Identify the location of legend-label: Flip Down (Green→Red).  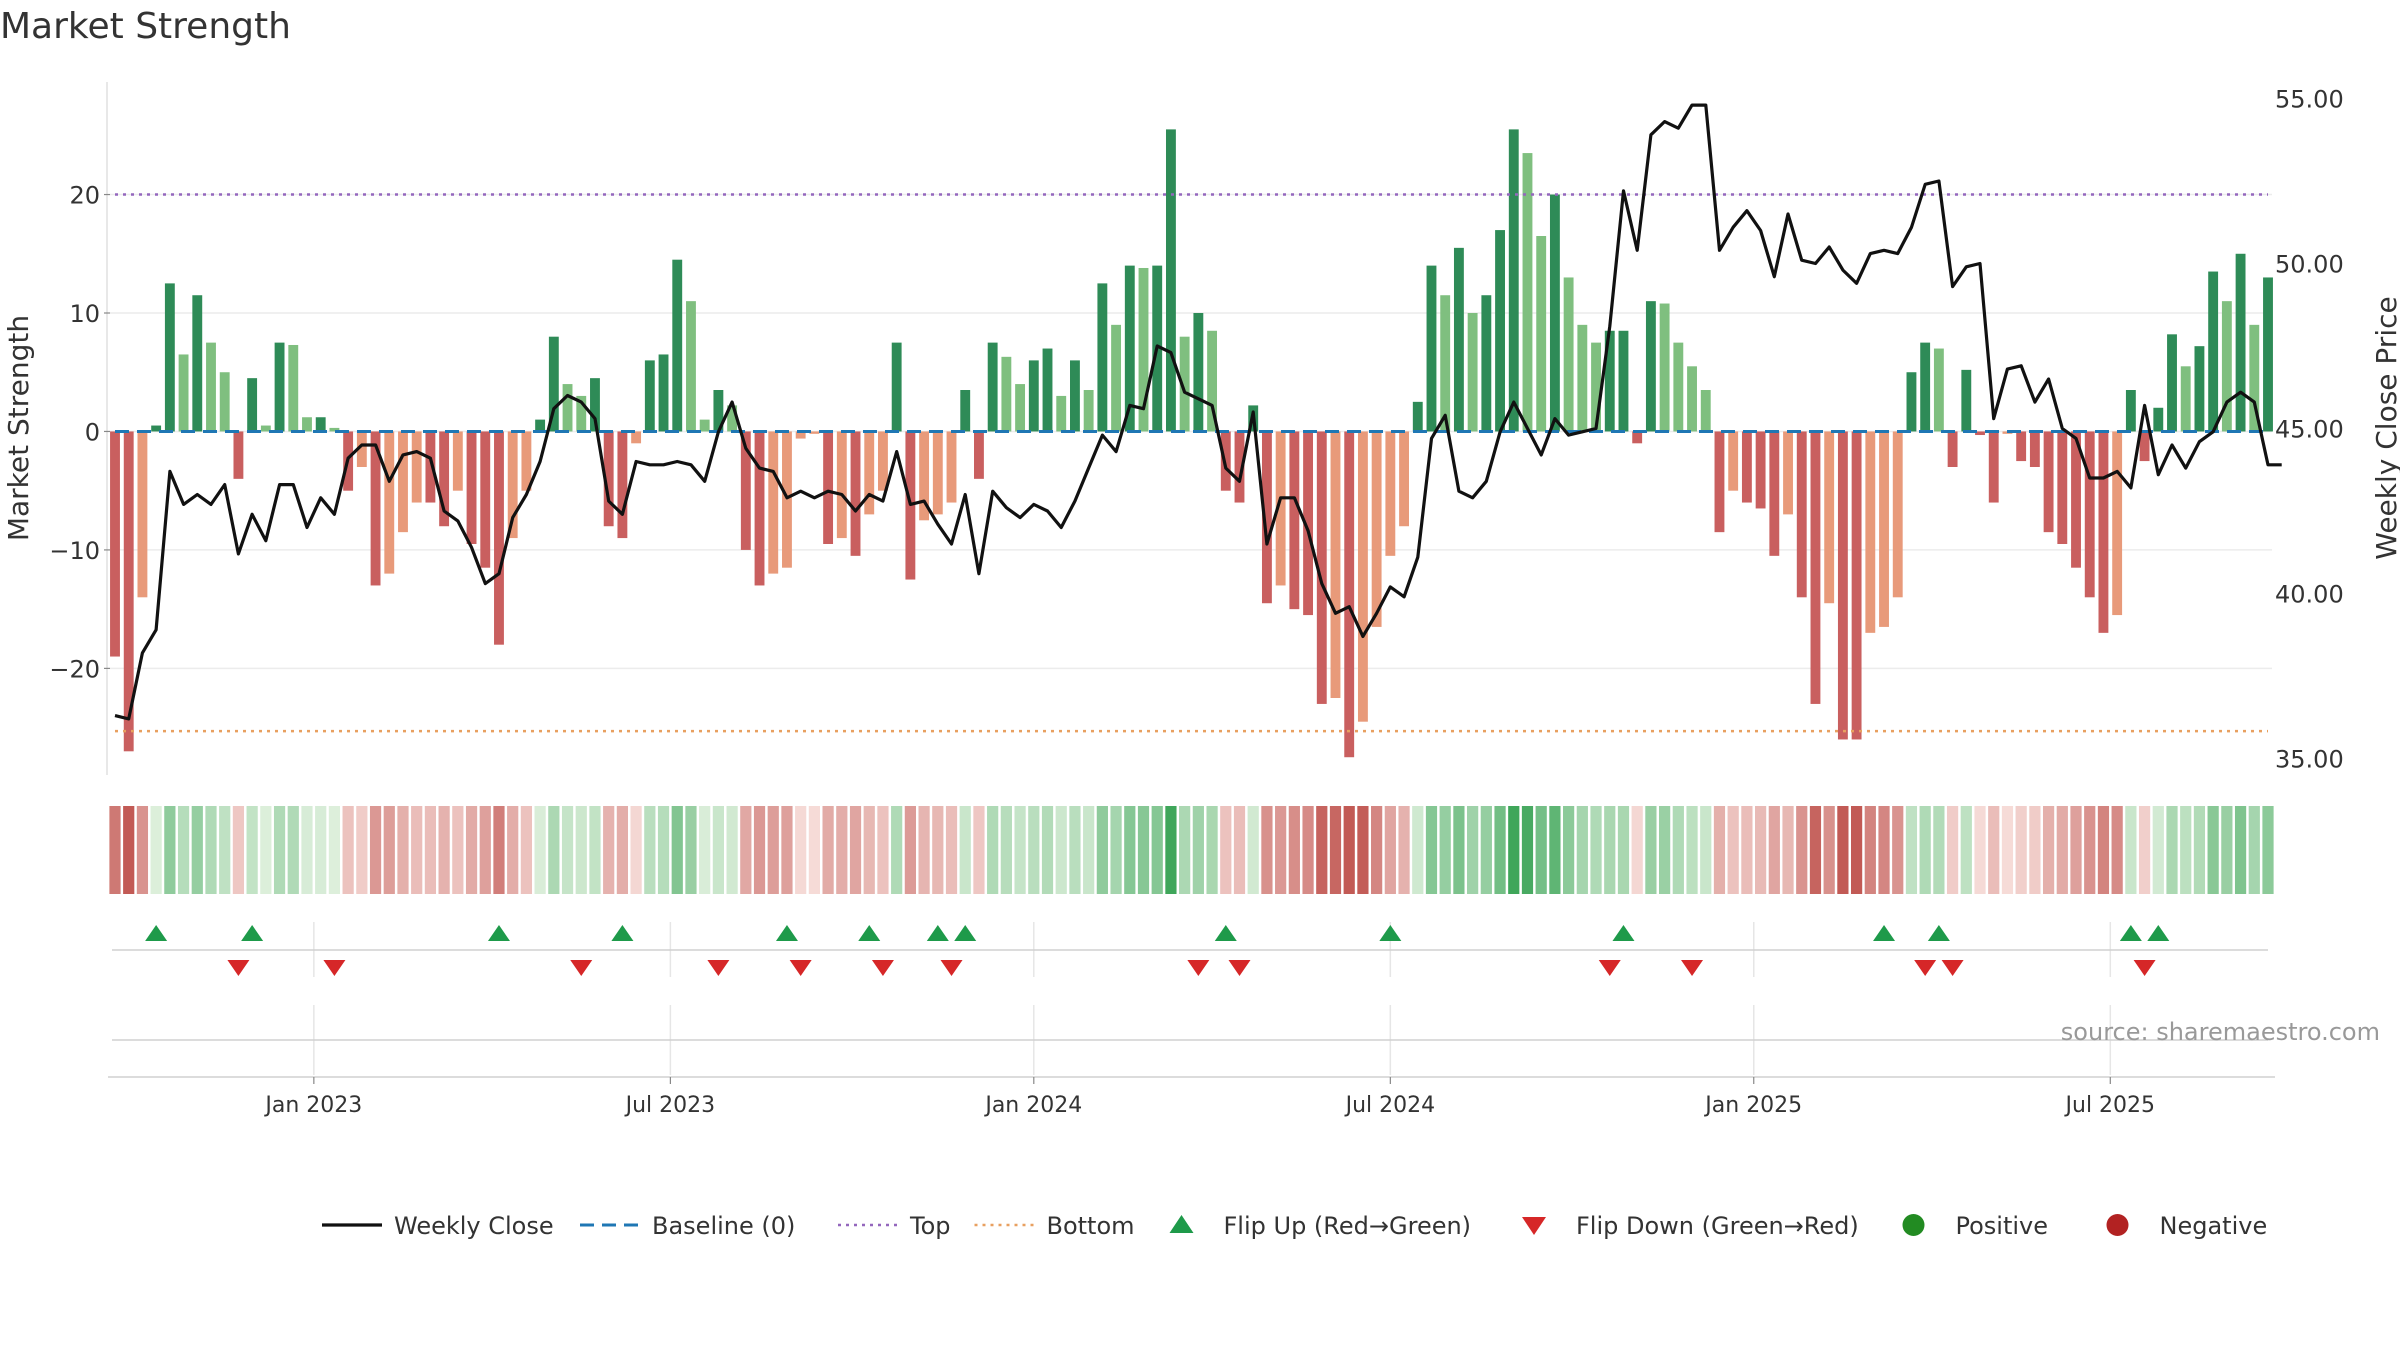
(1717, 1226).